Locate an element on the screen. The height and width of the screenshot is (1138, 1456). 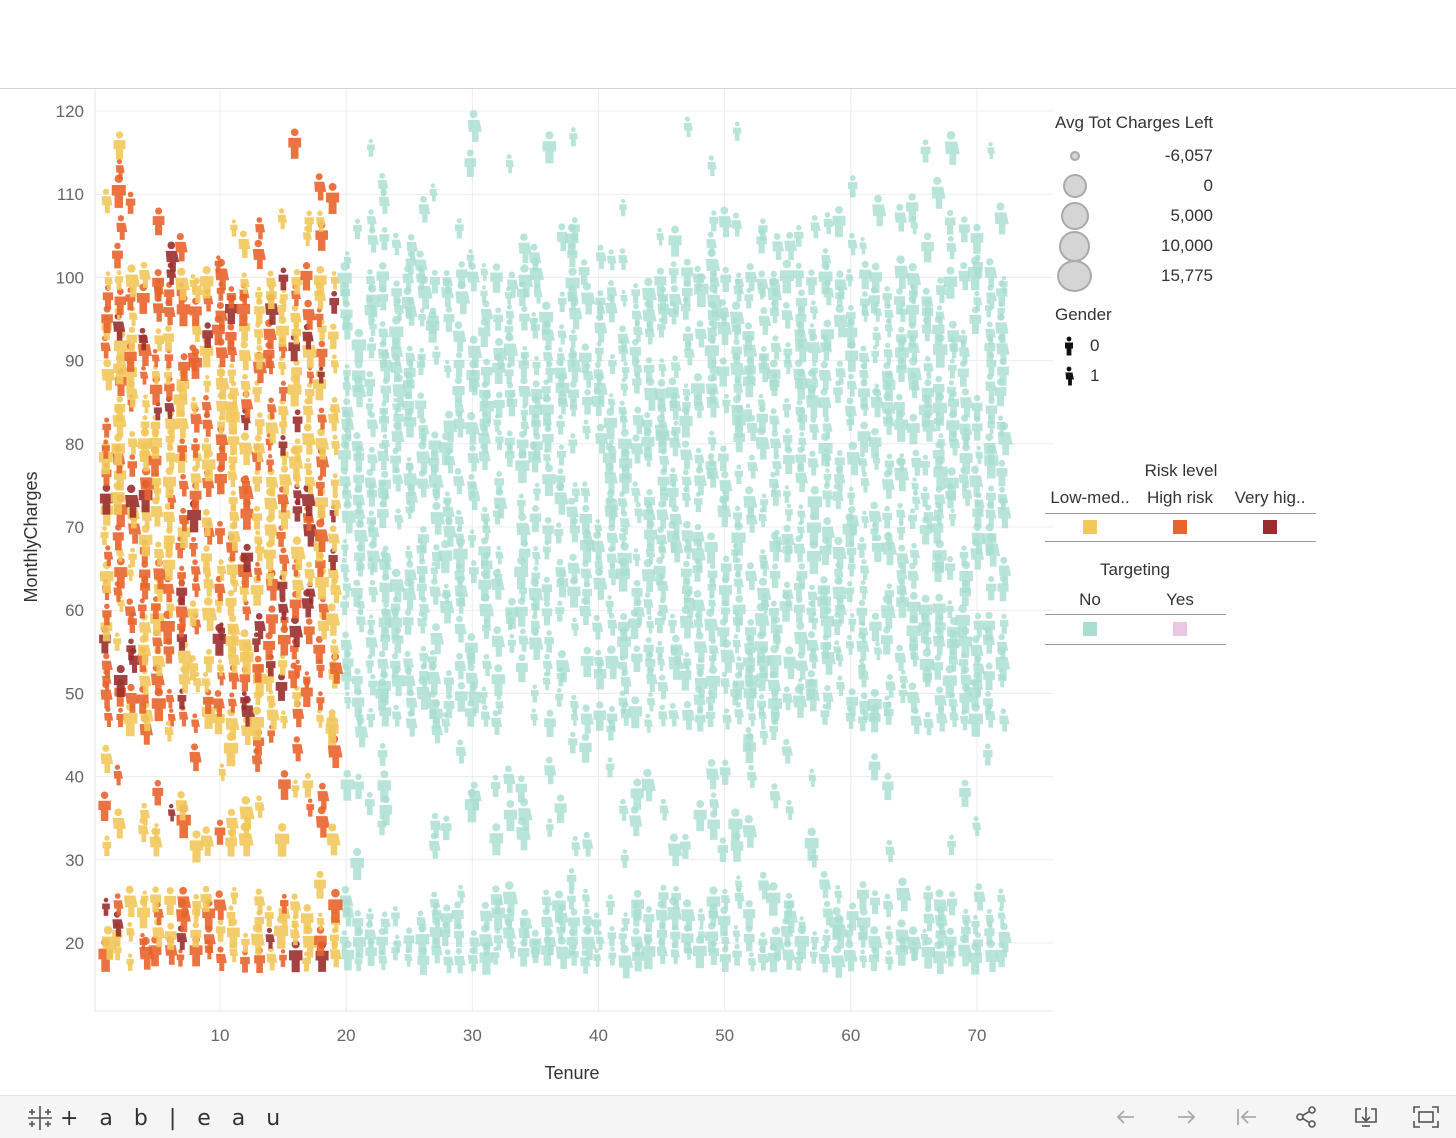
size-legend-item: 0 is located at coordinates (1134, 186).